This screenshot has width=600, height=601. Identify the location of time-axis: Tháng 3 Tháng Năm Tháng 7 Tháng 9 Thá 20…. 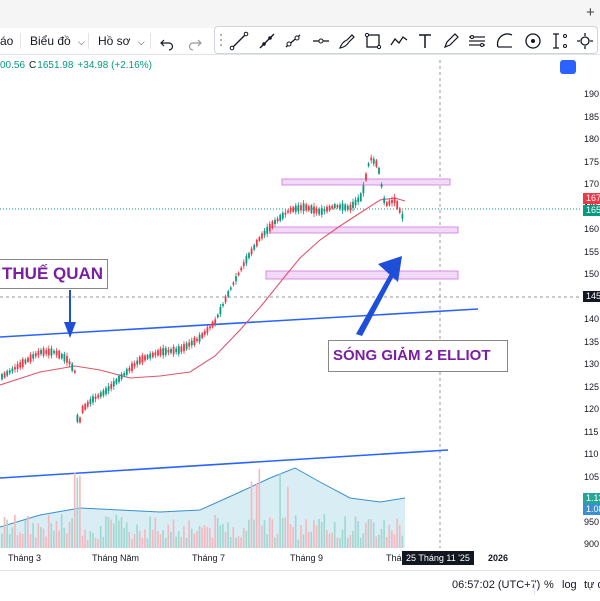
(300, 559).